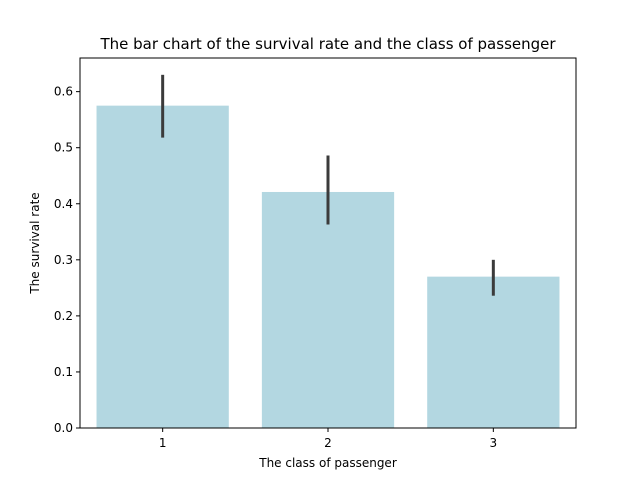  I want to click on x-axis-ticks: 1 2 3, so click(328, 439).